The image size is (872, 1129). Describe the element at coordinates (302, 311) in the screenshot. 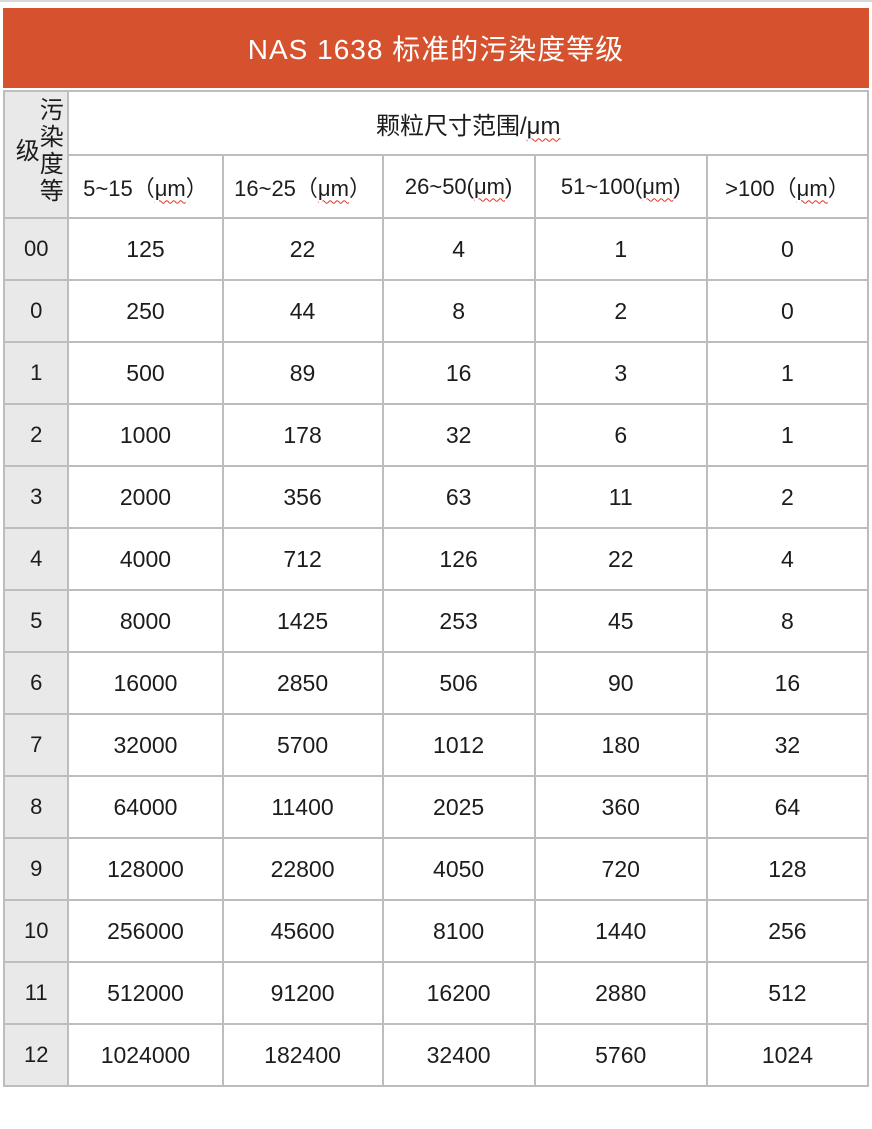

I see `count-cell: 44` at that location.